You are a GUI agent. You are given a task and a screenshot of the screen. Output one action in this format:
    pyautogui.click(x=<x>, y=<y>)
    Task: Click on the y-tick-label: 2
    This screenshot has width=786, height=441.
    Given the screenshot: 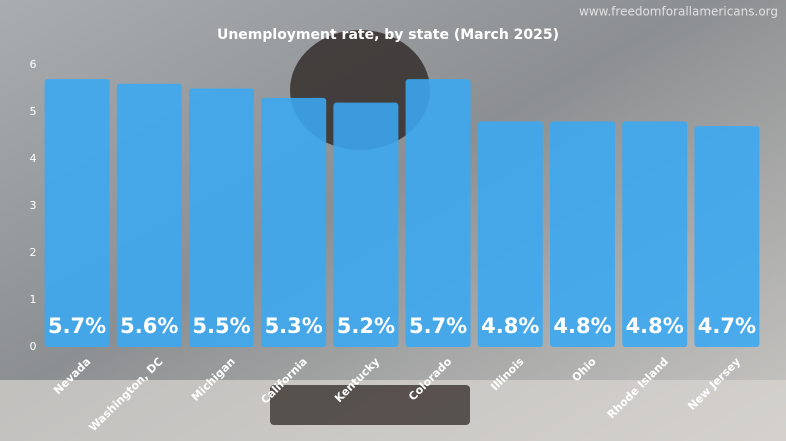 What is the action you would take?
    pyautogui.click(x=33, y=252)
    